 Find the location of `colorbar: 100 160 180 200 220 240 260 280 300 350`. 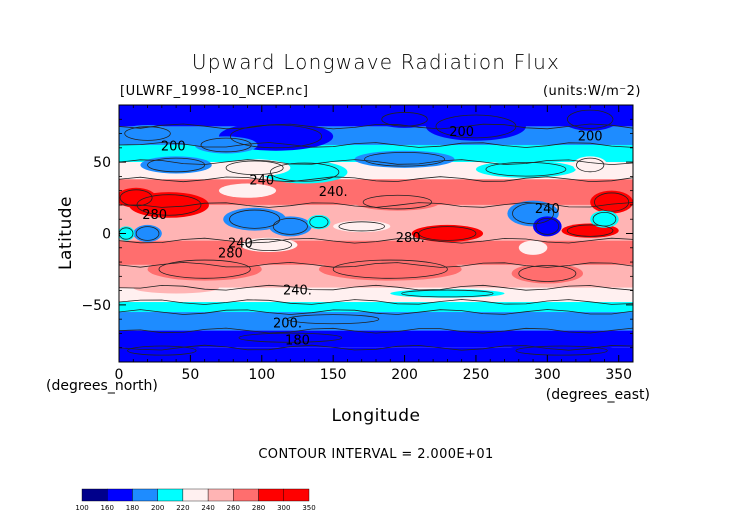

colorbar: 100 160 180 200 220 240 260 280 300 350 is located at coordinates (195, 500).